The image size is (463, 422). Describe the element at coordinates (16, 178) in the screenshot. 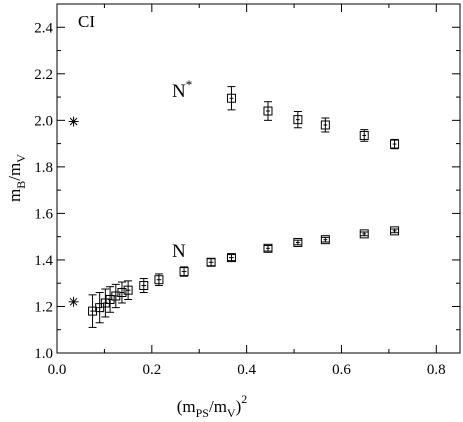

I see `y-axis-label: mB/mV` at that location.